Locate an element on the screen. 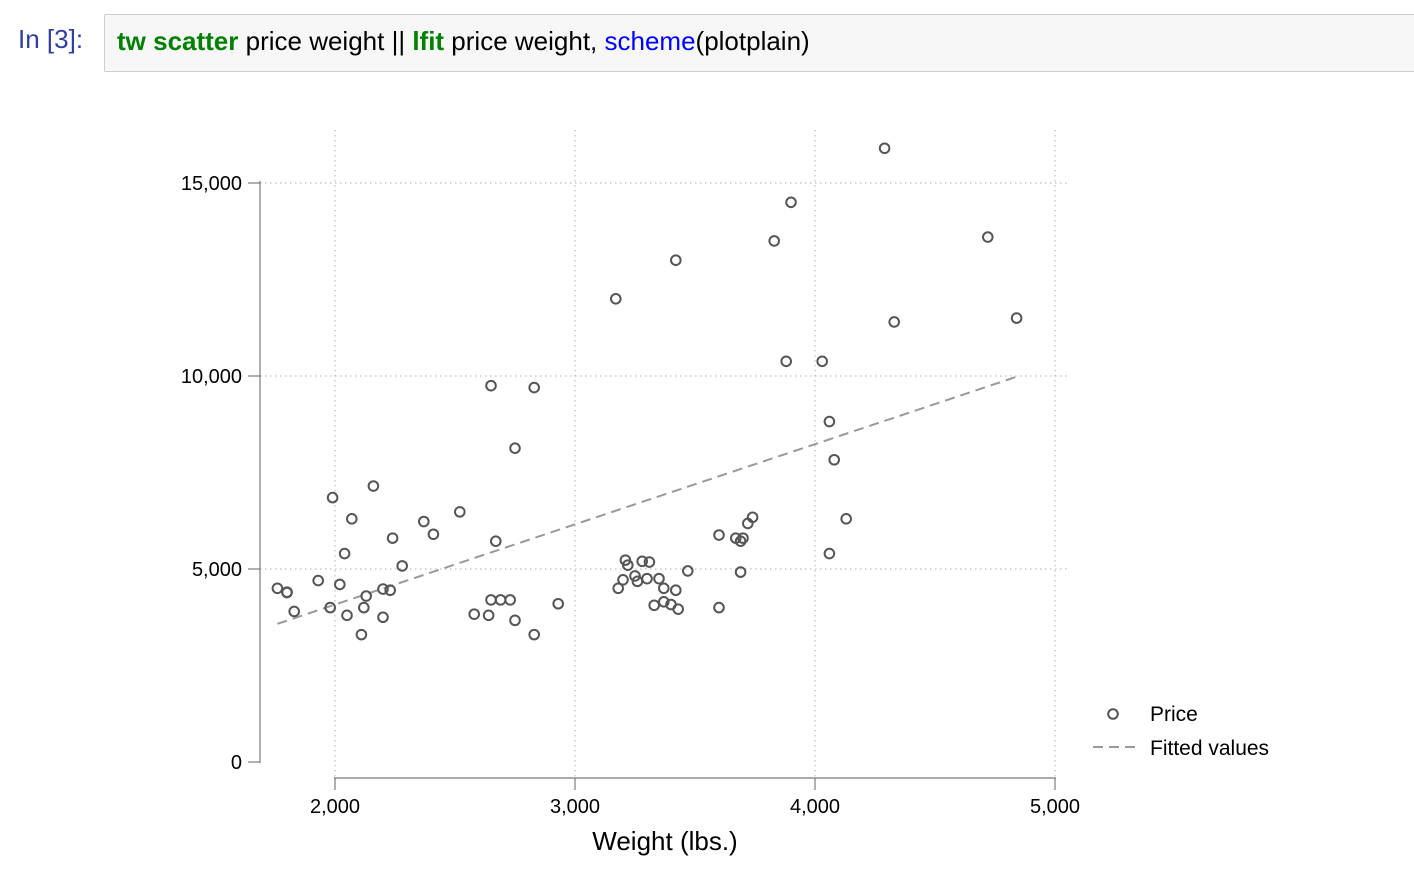 The width and height of the screenshot is (1414, 895). code-token: lfit is located at coordinates (428, 41).